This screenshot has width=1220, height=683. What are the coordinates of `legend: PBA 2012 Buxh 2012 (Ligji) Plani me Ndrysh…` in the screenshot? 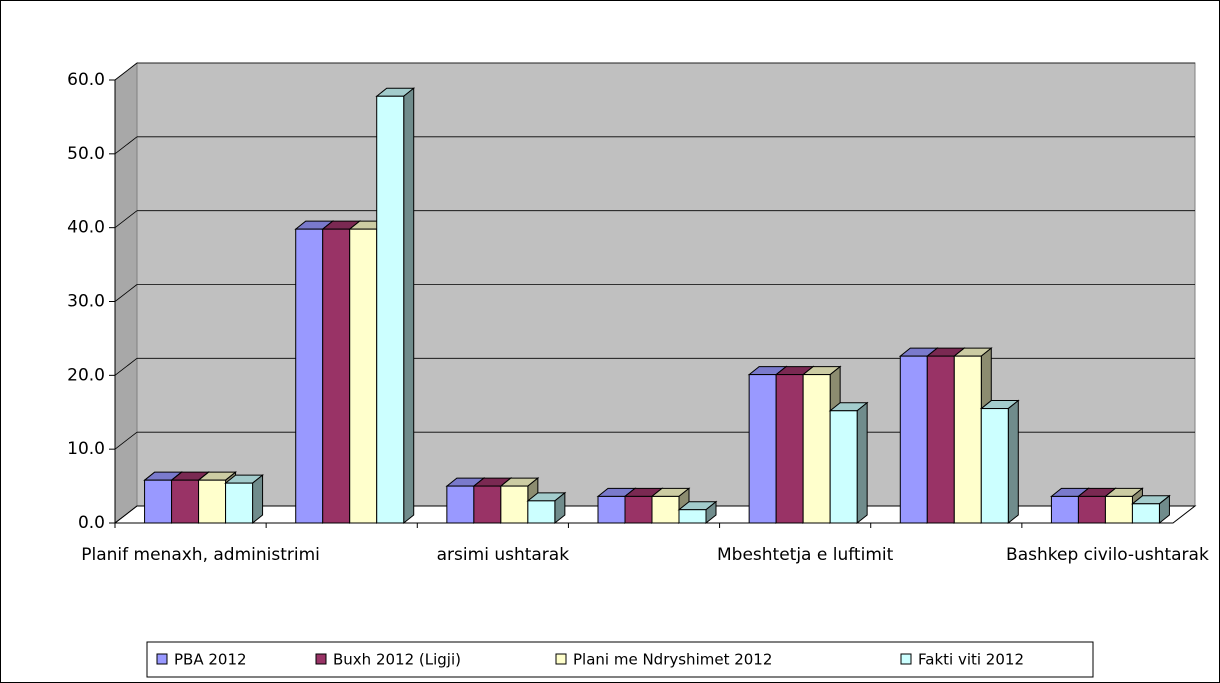 It's located at (620, 659).